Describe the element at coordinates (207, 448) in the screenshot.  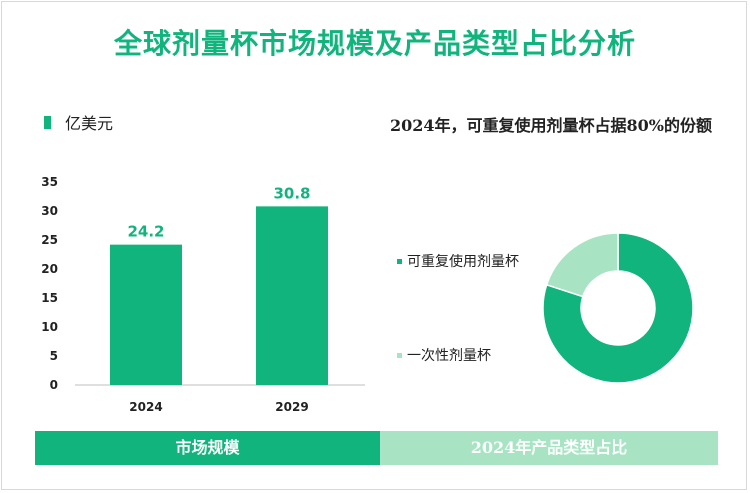
I see `footer-market-size: 市场规模` at that location.